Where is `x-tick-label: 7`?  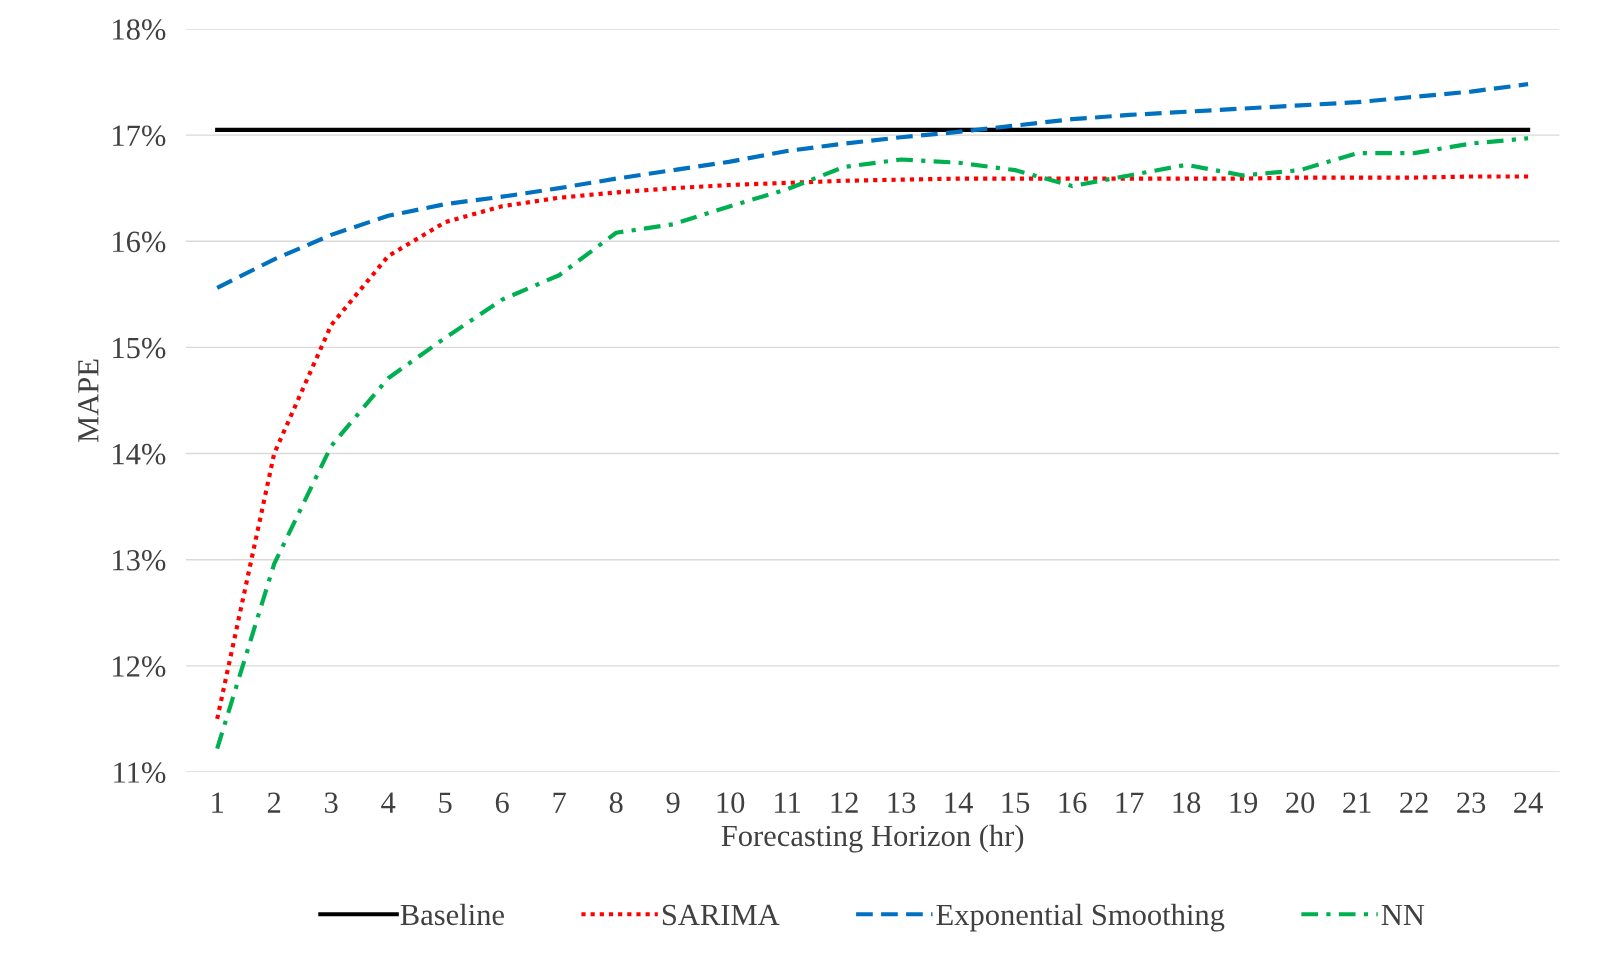 x-tick-label: 7 is located at coordinates (559, 802).